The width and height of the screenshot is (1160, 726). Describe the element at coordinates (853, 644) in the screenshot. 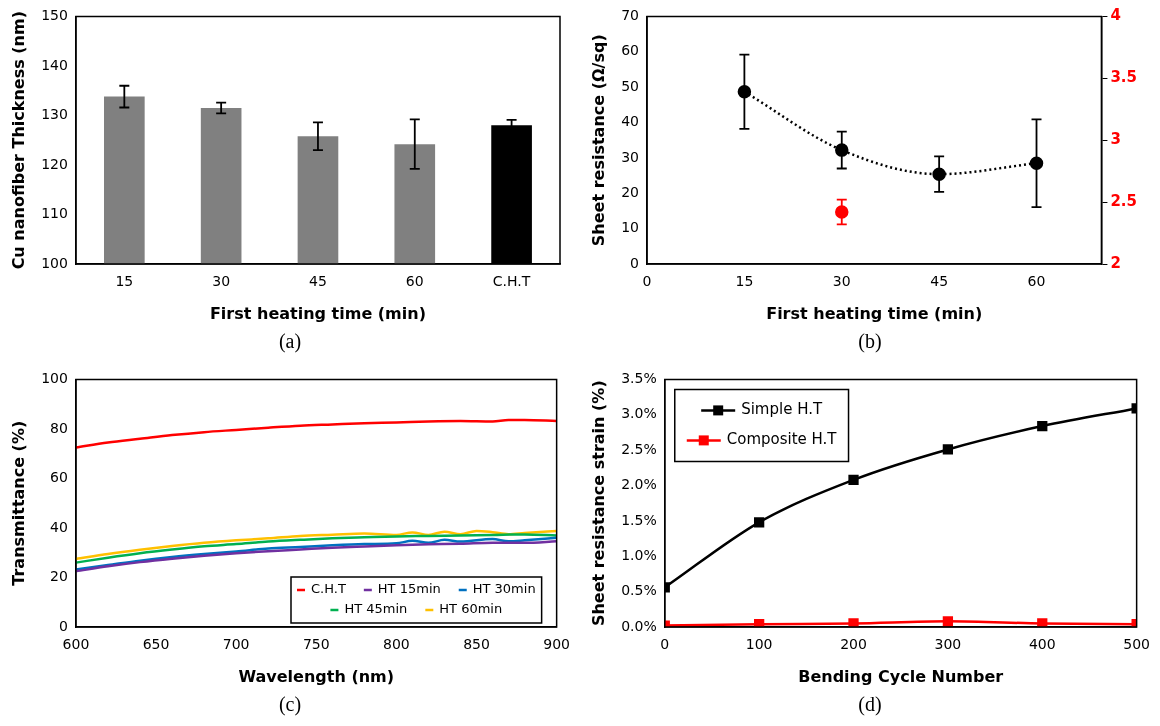

I see `x-tick-label: 200` at that location.